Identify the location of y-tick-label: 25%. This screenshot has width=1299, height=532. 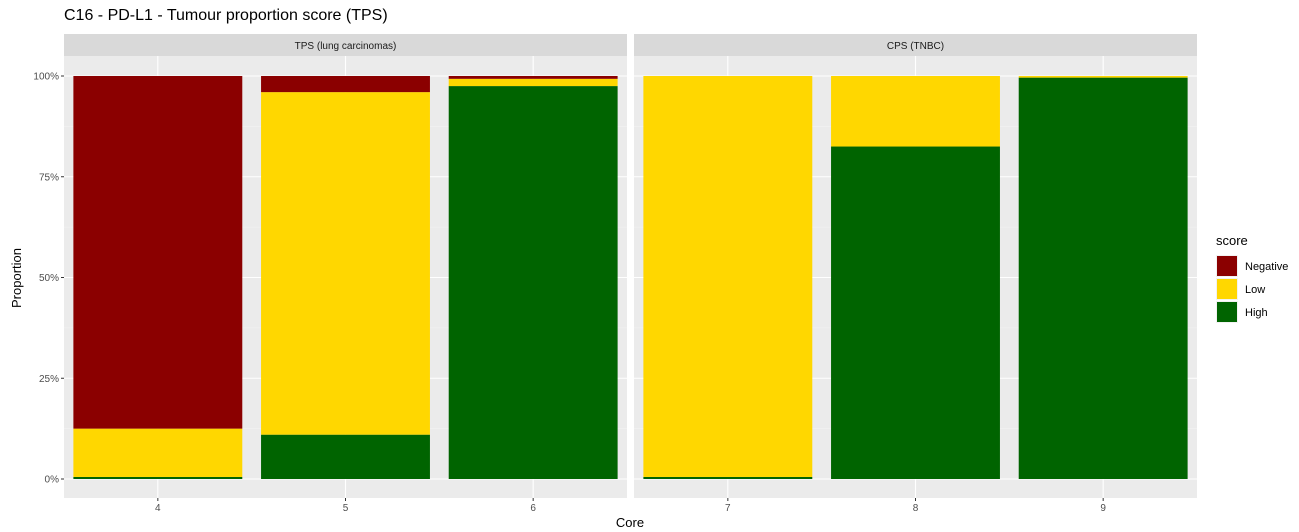
(49, 379).